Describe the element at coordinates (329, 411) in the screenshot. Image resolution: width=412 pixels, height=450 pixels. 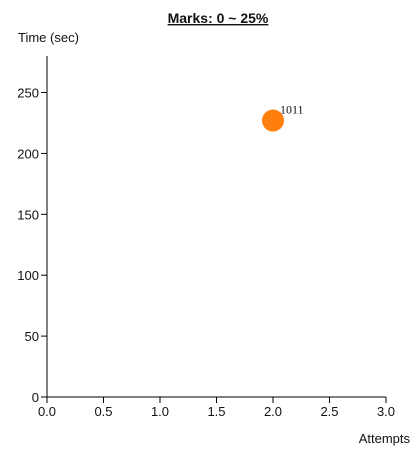
I see `x-tick-label: 2.5` at that location.